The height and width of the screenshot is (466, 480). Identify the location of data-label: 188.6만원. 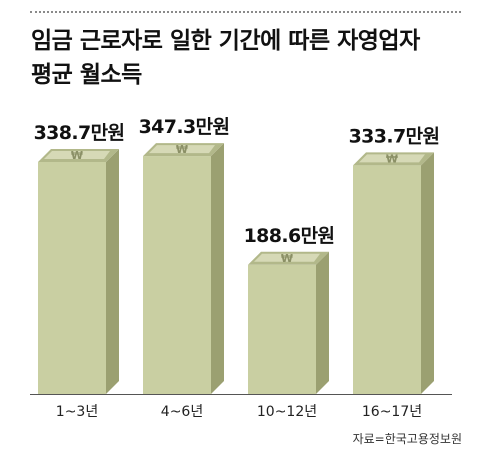
(289, 236).